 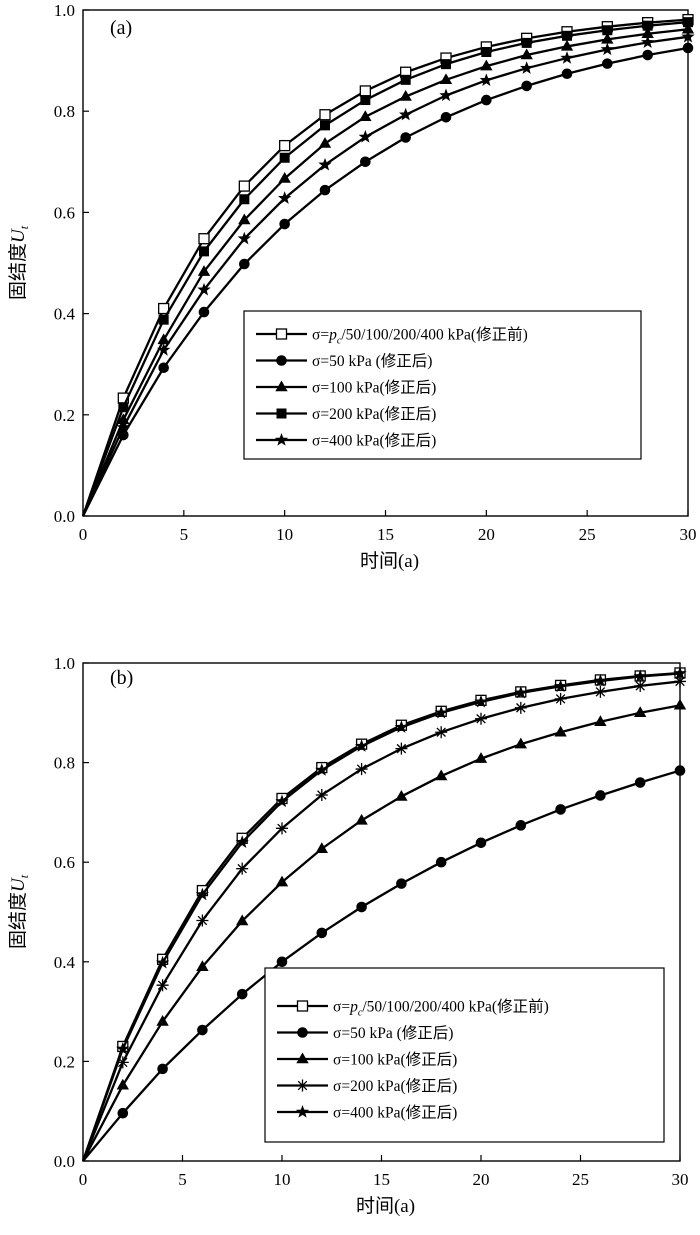 What do you see at coordinates (420, 336) in the screenshot?
I see `legend-label: σ=pc/50/100/200/400 kPa(修正前)` at bounding box center [420, 336].